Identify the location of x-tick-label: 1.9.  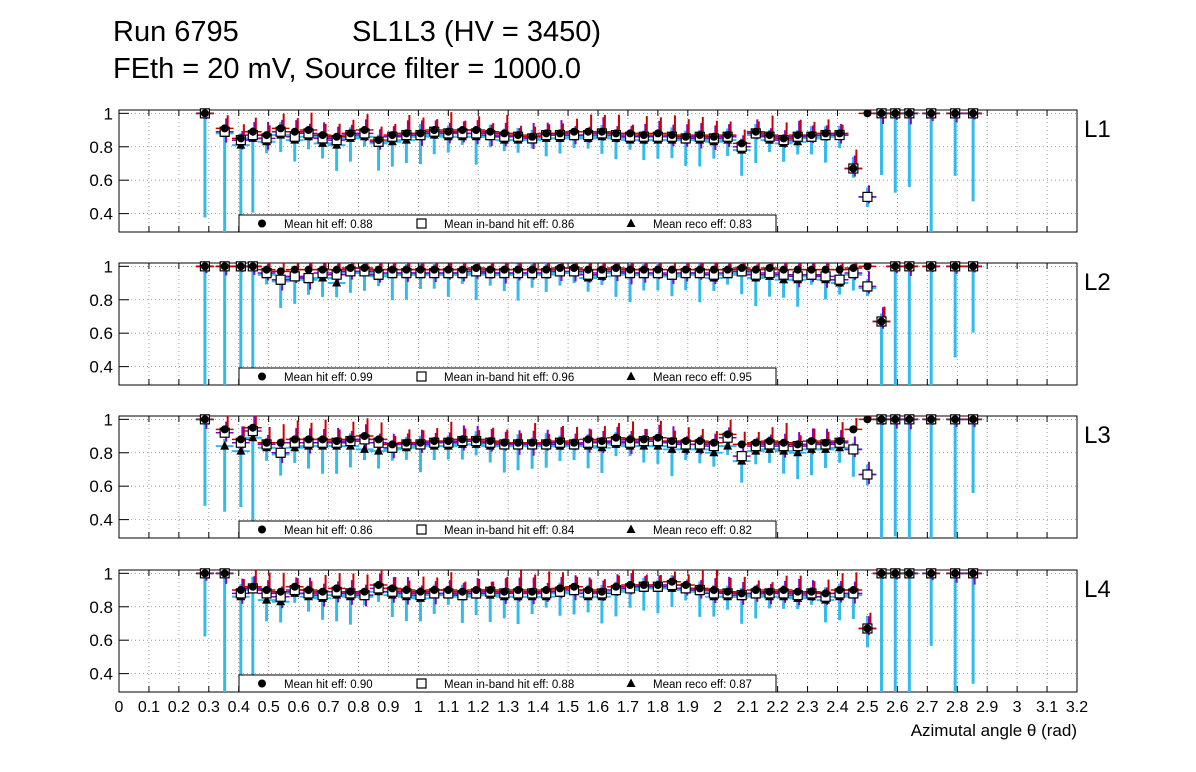
(688, 707).